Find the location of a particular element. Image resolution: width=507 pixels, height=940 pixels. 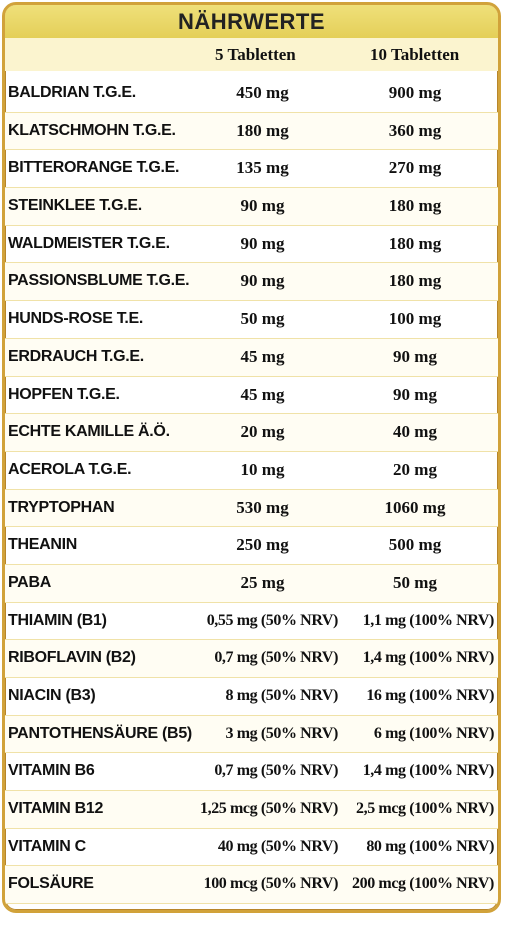

table-row: TRYPTOPHAN 530 mg 1060 mg is located at coordinates (251, 508).